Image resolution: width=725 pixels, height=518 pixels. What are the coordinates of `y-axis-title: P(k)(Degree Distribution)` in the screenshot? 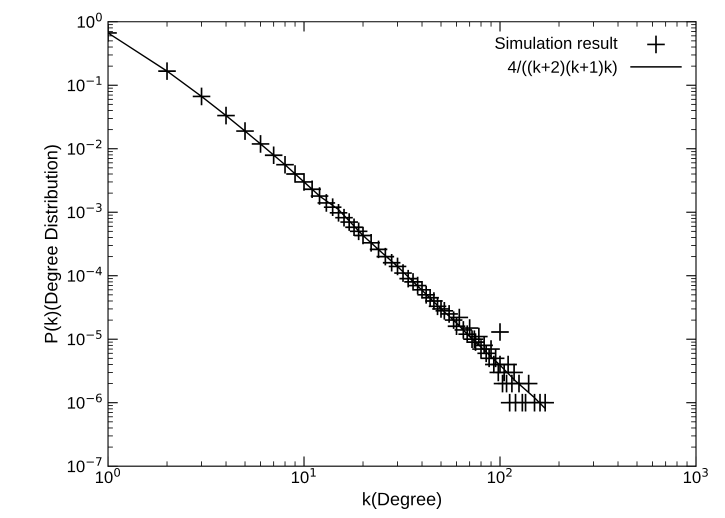 It's located at (53, 243).